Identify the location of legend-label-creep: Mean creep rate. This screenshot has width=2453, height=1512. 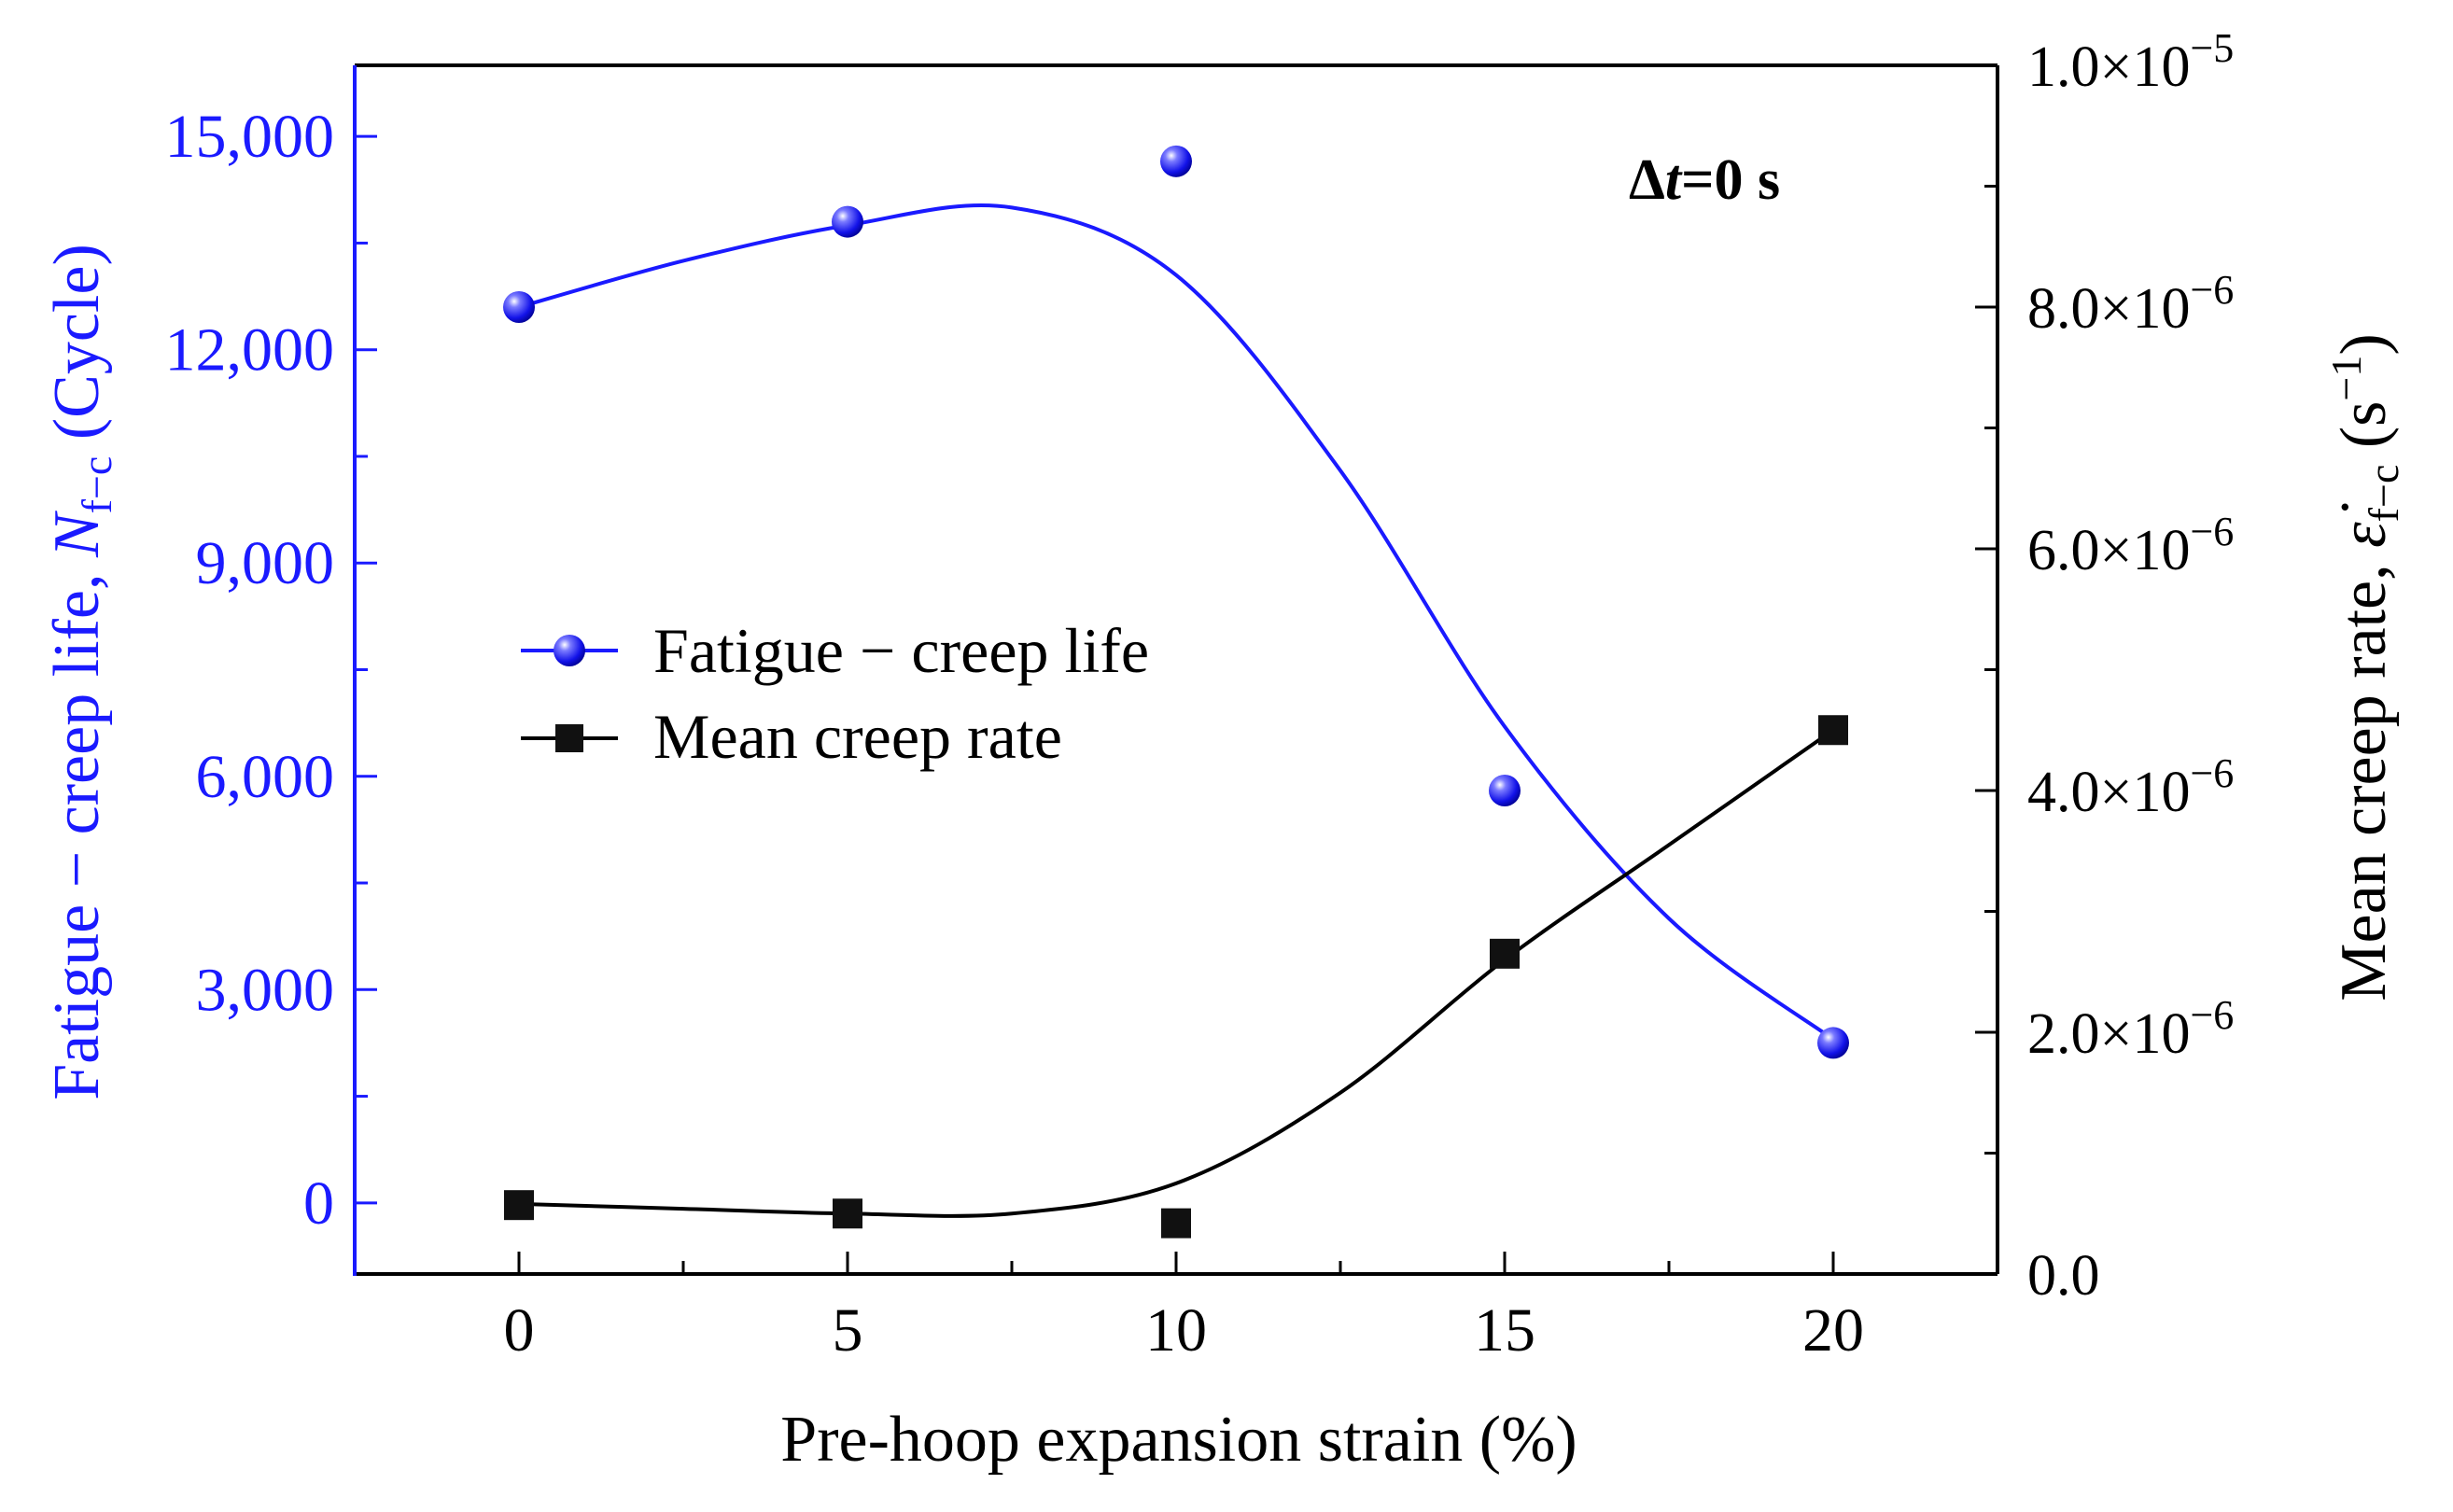
(857, 736).